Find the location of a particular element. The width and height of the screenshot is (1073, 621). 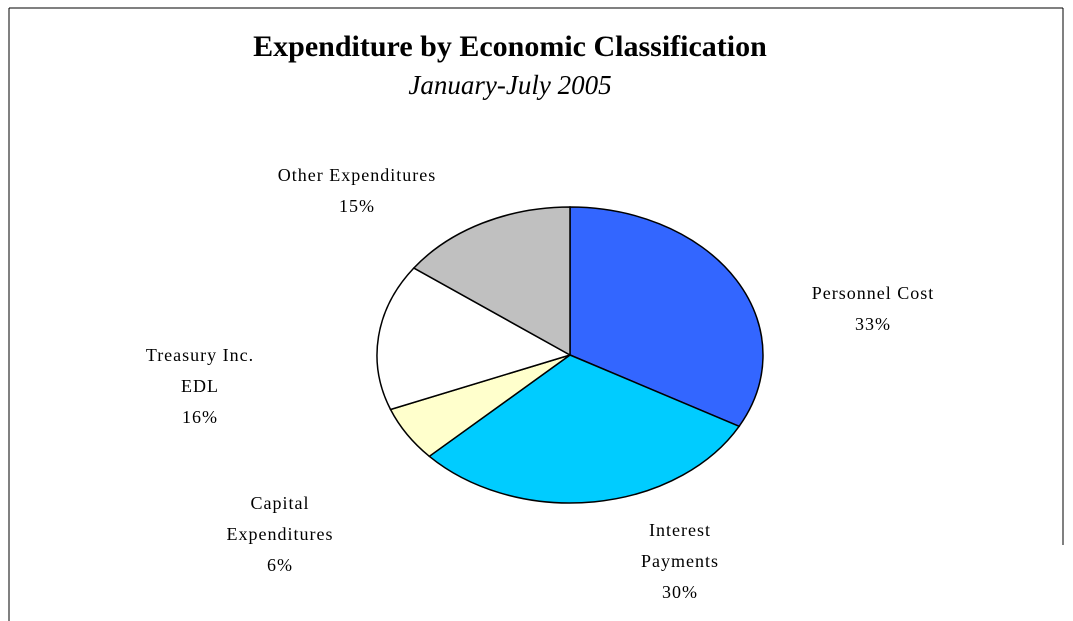

chart-title: Expenditure by Economic Classification is located at coordinates (510, 46).